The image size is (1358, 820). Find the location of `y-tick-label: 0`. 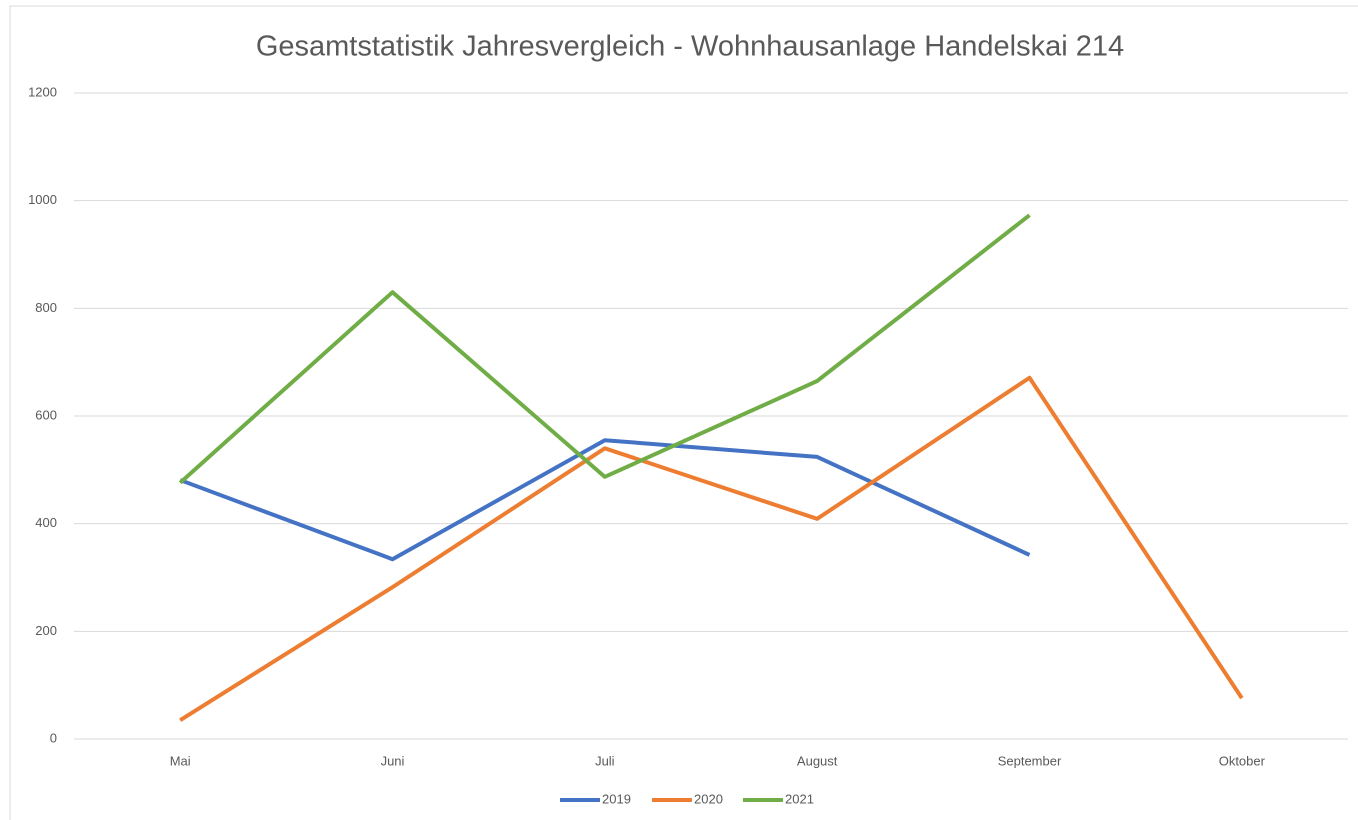

y-tick-label: 0 is located at coordinates (53, 737).